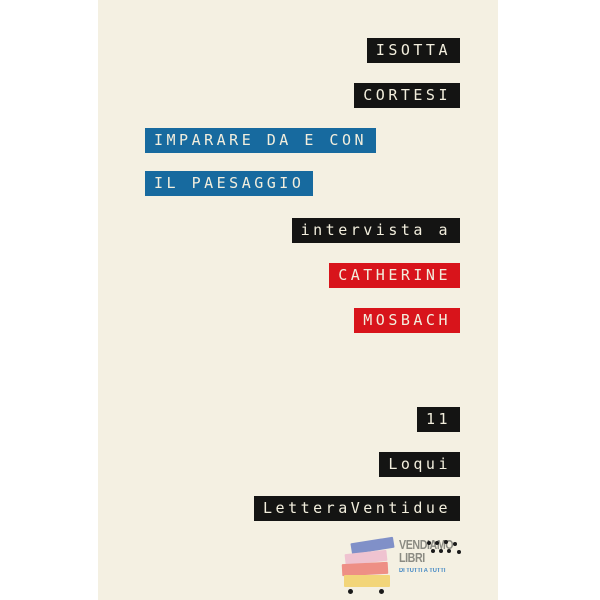  I want to click on logo-name-line-2: LIBRI, so click(412, 557).